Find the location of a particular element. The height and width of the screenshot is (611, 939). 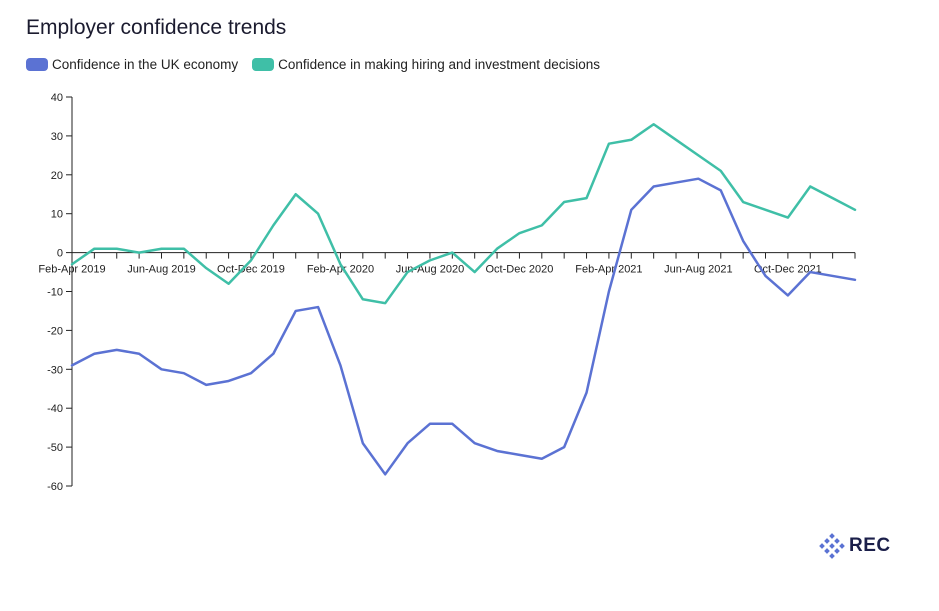

legend-swatch-hiring is located at coordinates (263, 64).